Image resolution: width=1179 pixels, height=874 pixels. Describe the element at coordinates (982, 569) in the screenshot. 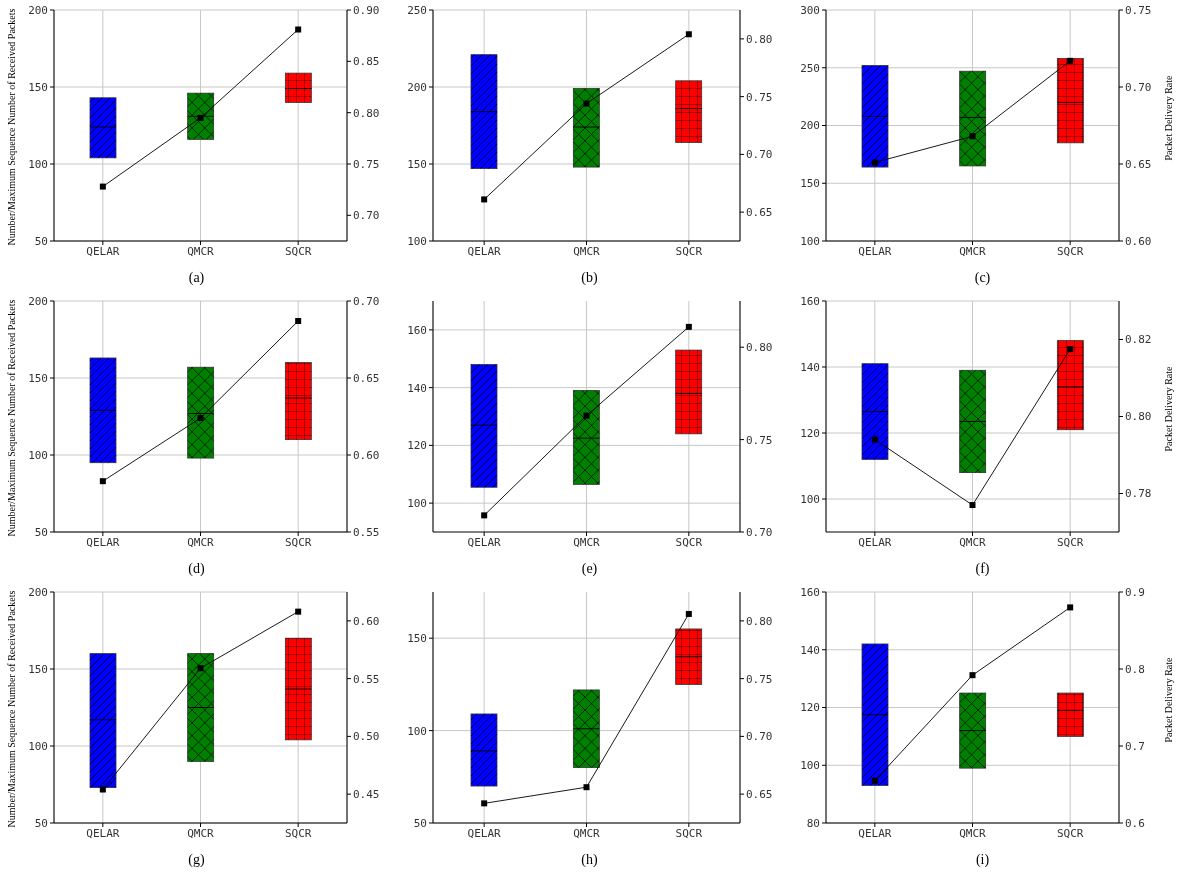

I see `text: (f)` at that location.